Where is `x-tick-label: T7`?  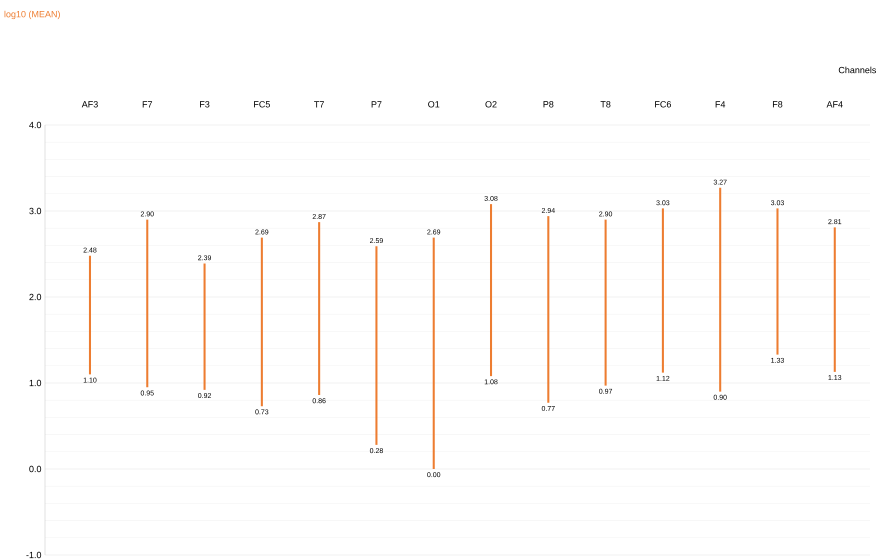
x-tick-label: T7 is located at coordinates (319, 104).